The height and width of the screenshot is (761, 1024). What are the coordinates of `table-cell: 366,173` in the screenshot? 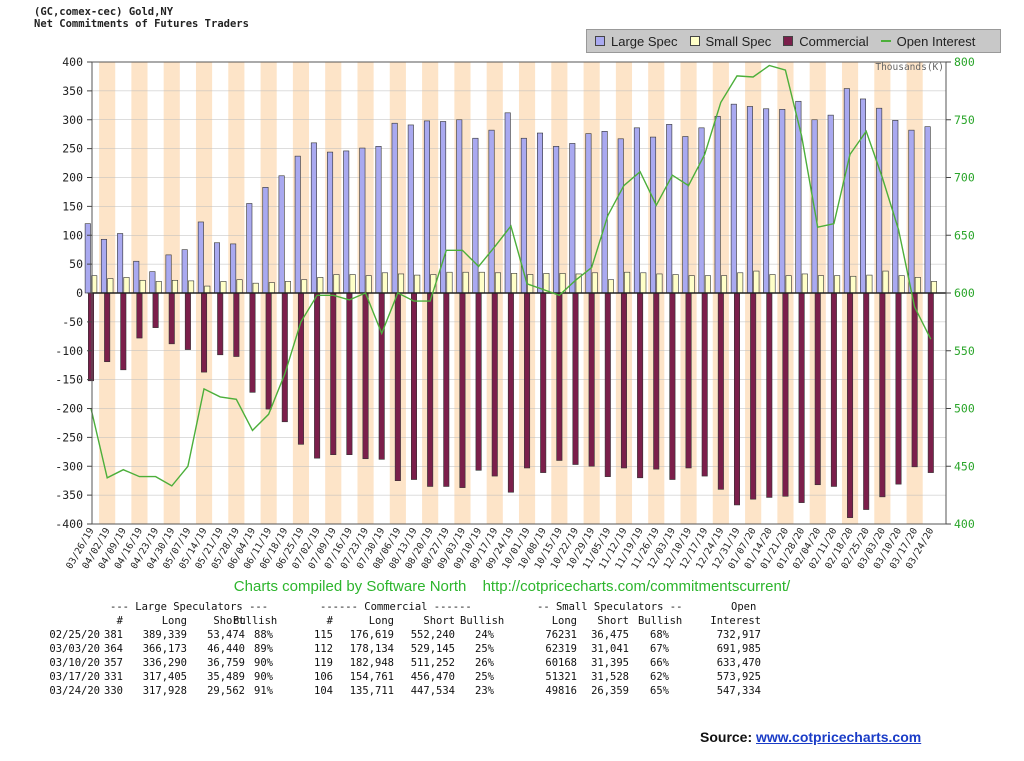 It's located at (164, 649).